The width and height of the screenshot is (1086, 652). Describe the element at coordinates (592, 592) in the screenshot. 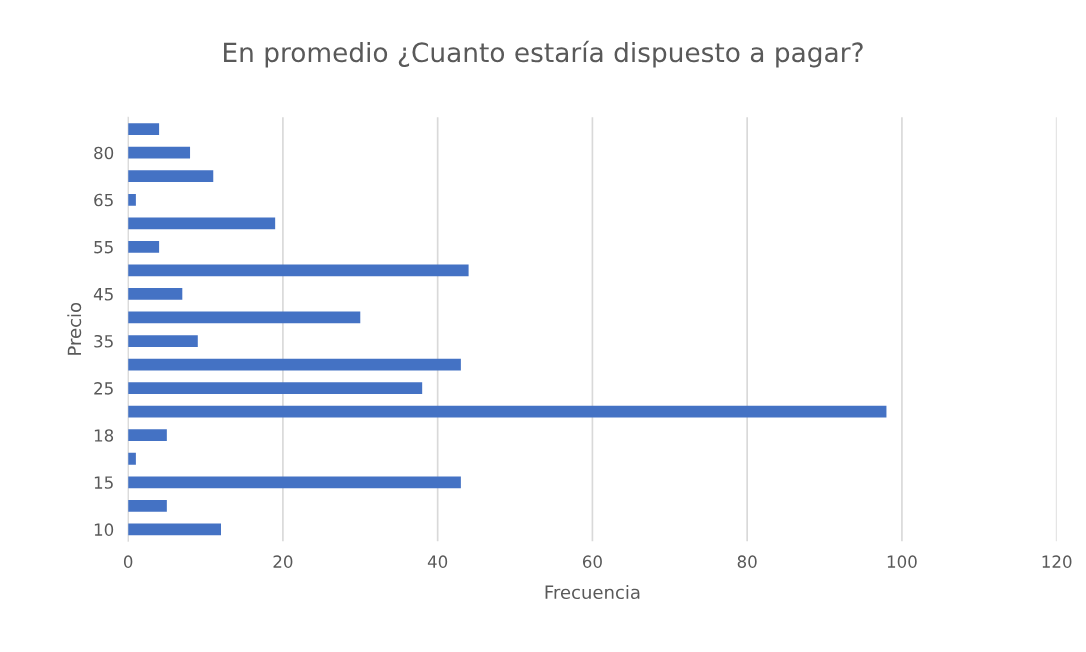

I see `x-axis-title: Frecuencia` at that location.